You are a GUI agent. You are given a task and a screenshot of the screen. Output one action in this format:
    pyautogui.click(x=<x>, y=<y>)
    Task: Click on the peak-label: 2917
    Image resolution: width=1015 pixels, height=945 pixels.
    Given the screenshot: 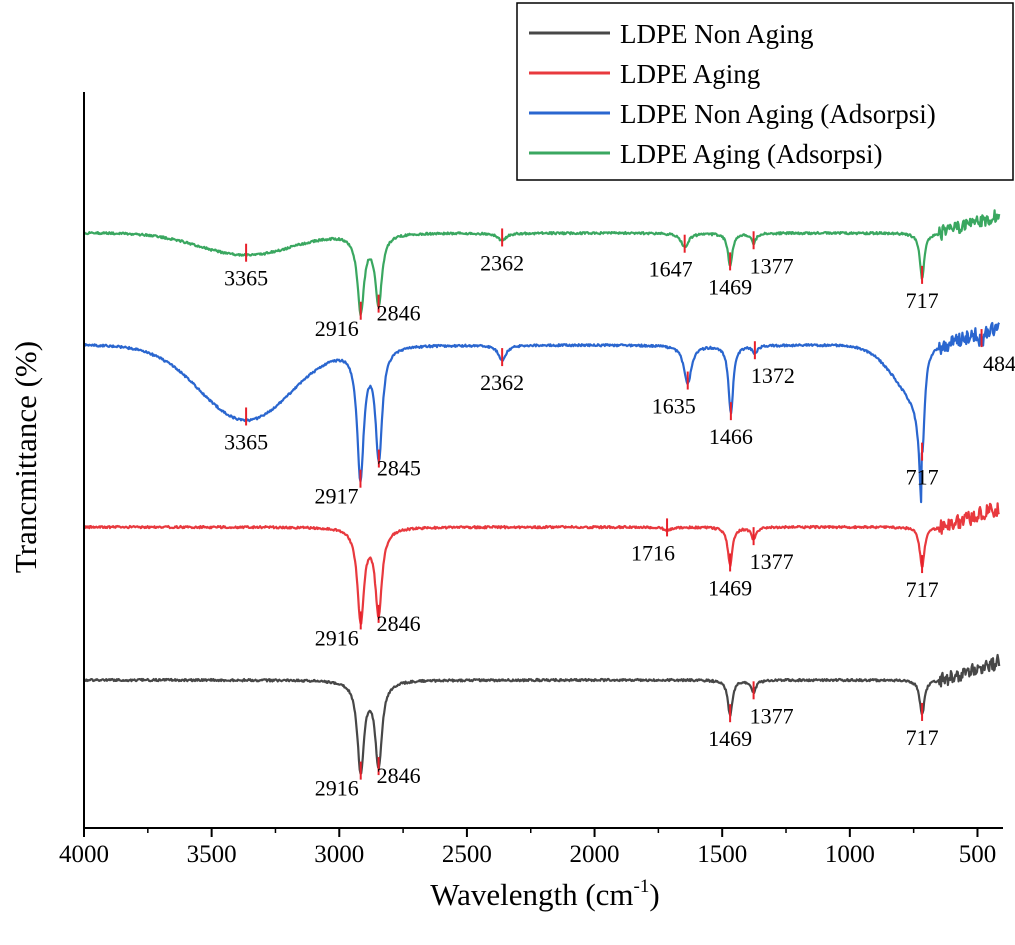 What is the action you would take?
    pyautogui.click(x=336, y=496)
    